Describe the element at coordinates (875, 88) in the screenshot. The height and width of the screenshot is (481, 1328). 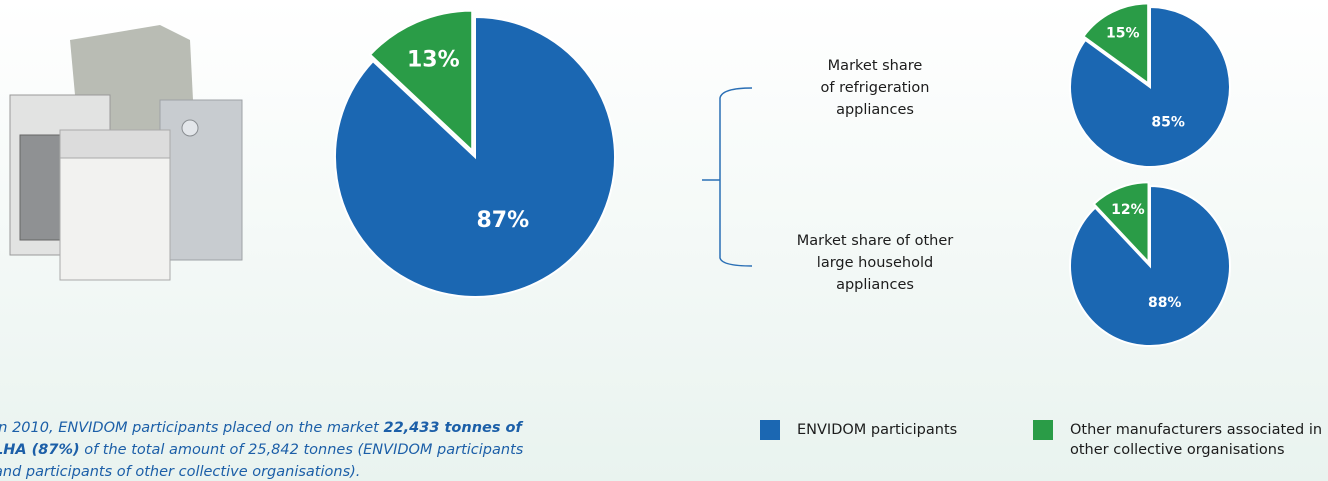
I see `pie-title: of refrigeration` at that location.